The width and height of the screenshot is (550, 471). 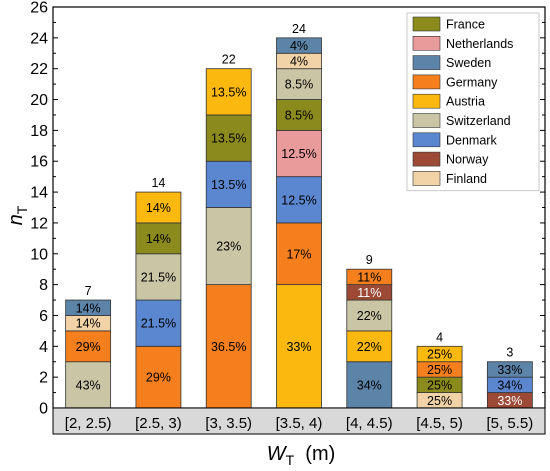 What do you see at coordinates (277, 454) in the screenshot?
I see `x-axis-title-main: W` at bounding box center [277, 454].